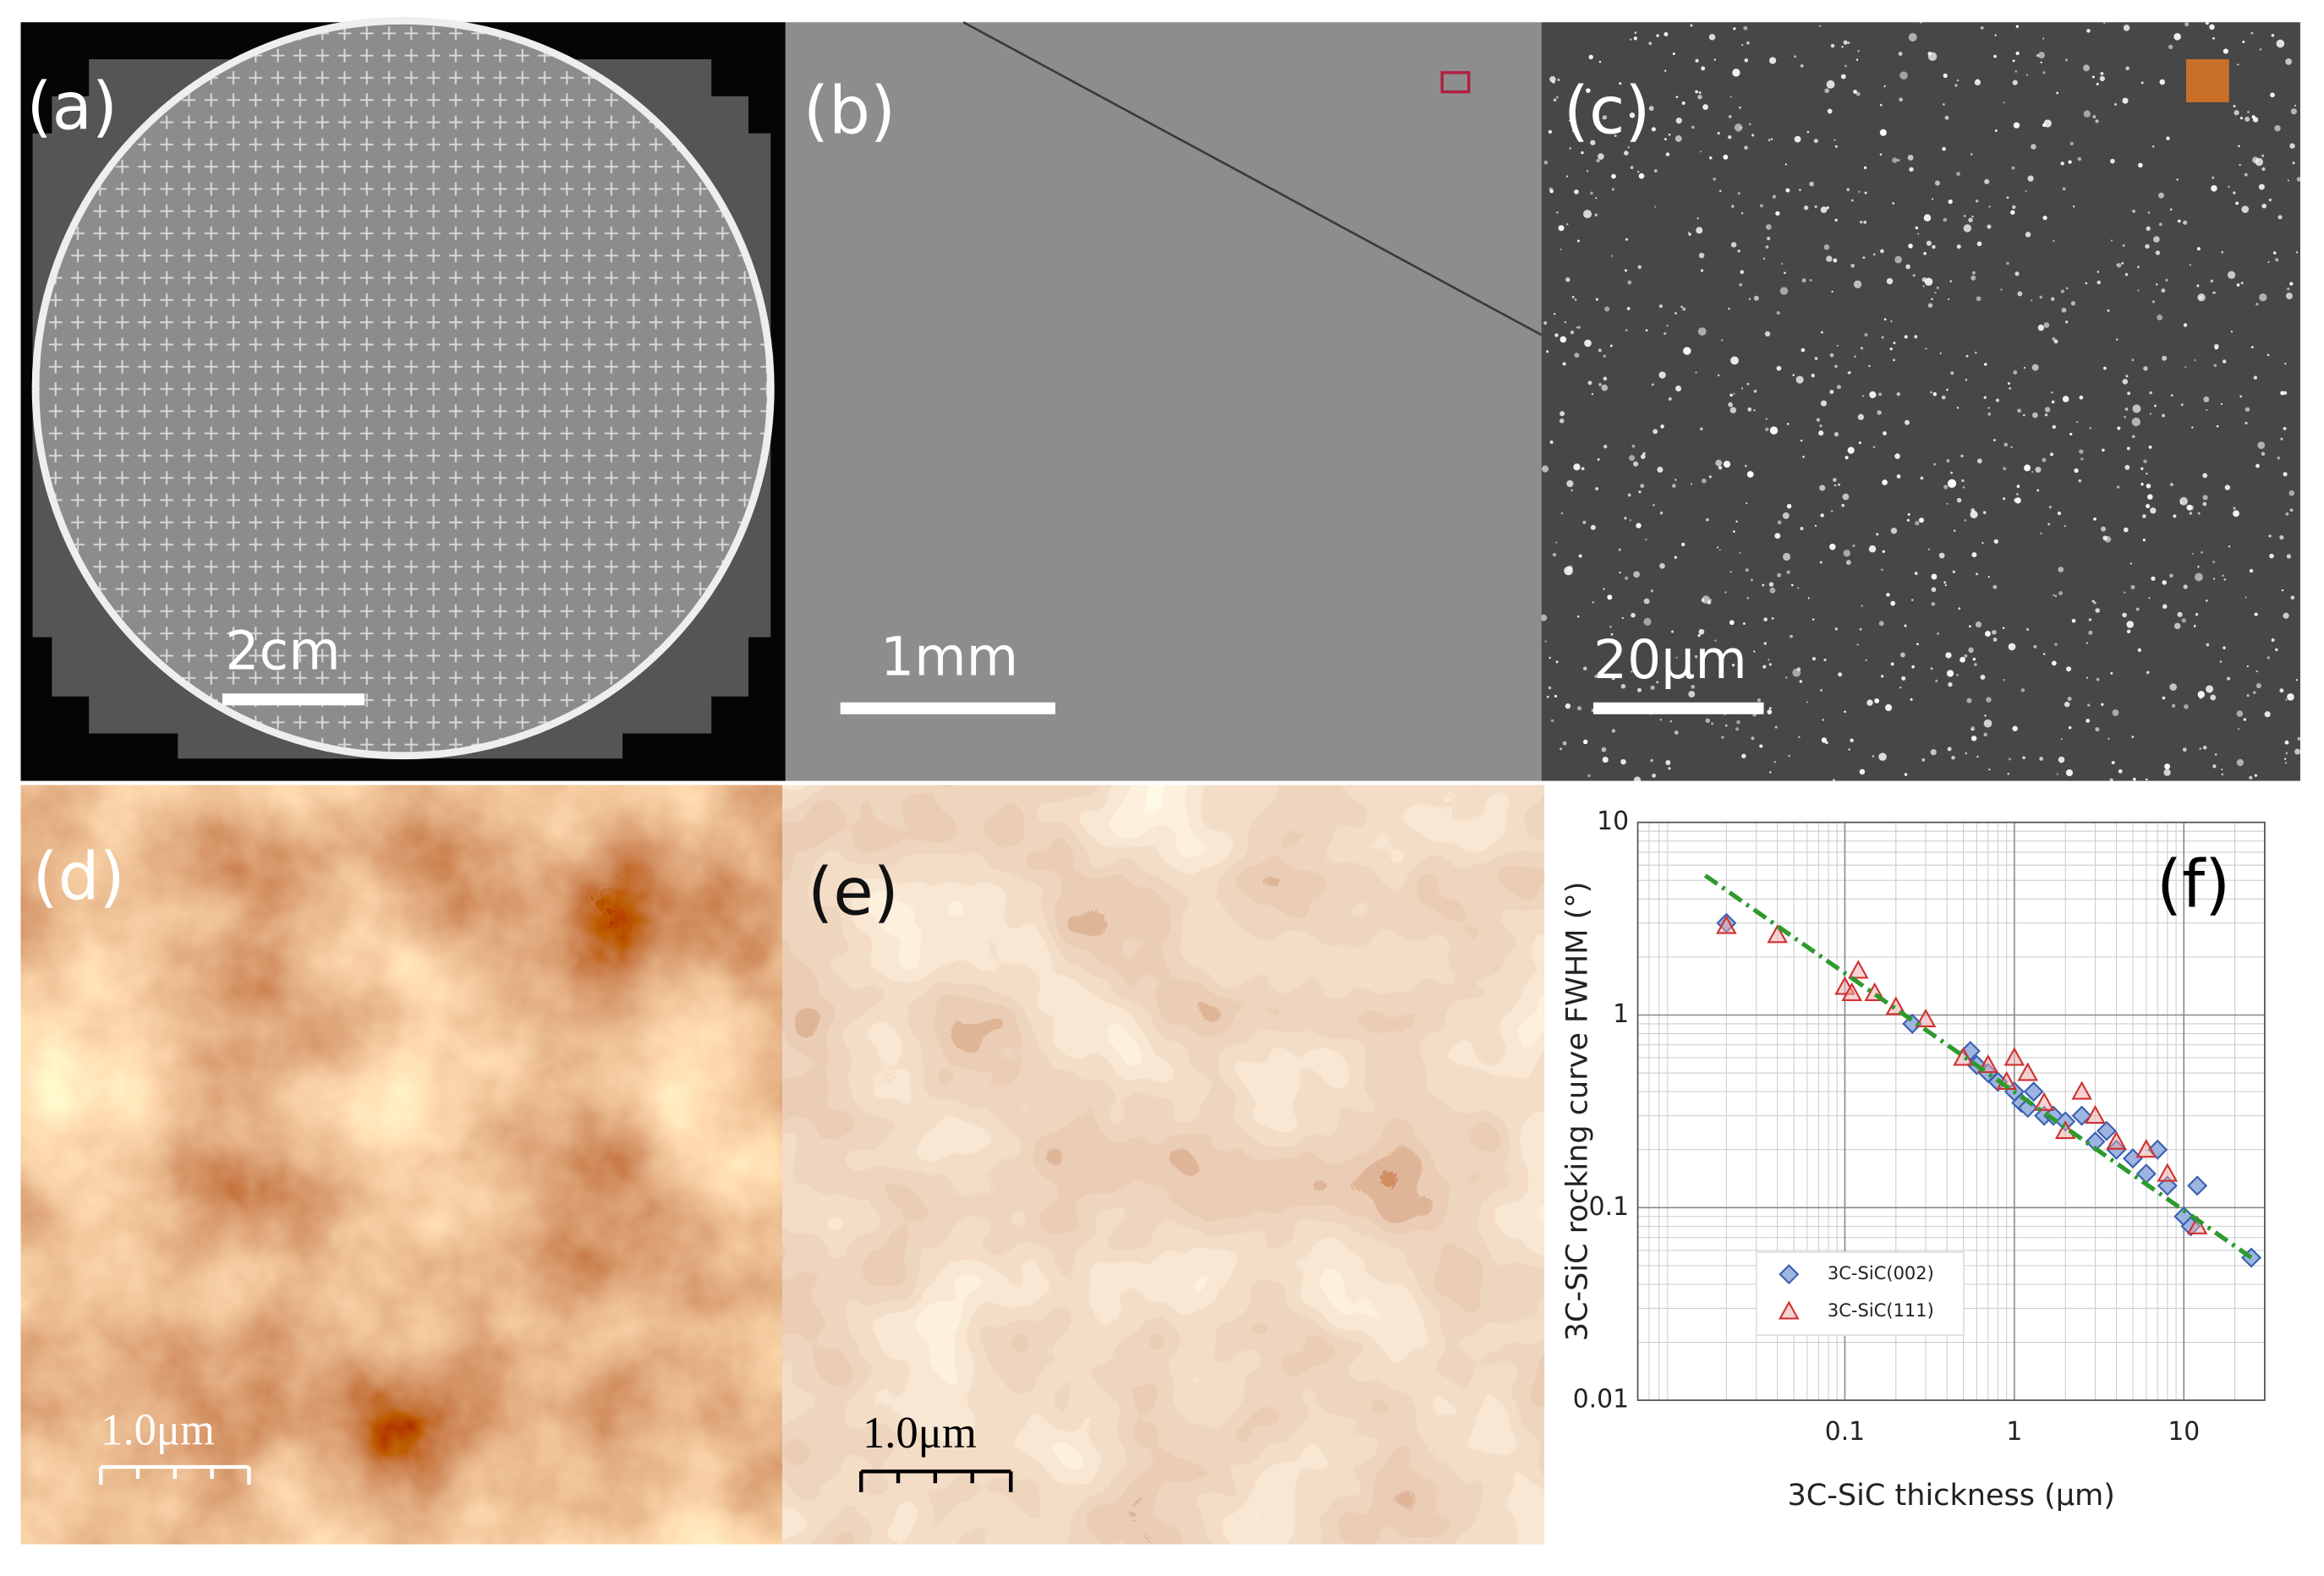 The width and height of the screenshot is (2324, 1576). Describe the element at coordinates (1621, 1014) in the screenshot. I see `y-tick-label: 1` at that location.